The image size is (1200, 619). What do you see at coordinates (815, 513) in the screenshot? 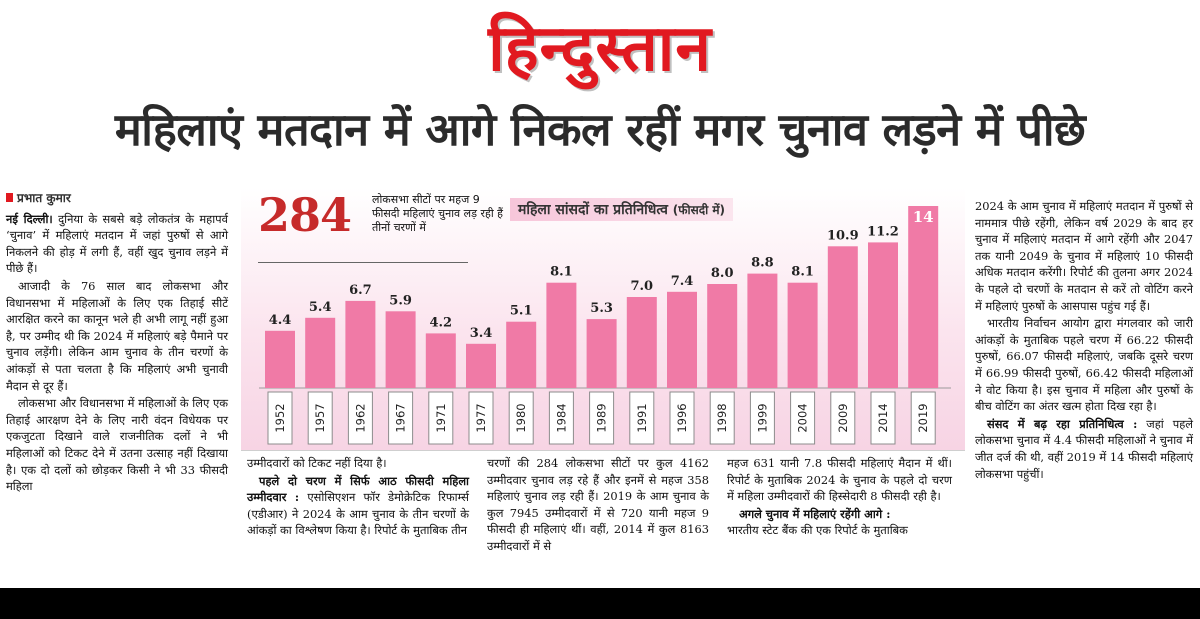
I see `mid3-subhead: अगले चुनाव में महिलाएं रहेंगी आगे :` at bounding box center [815, 513].